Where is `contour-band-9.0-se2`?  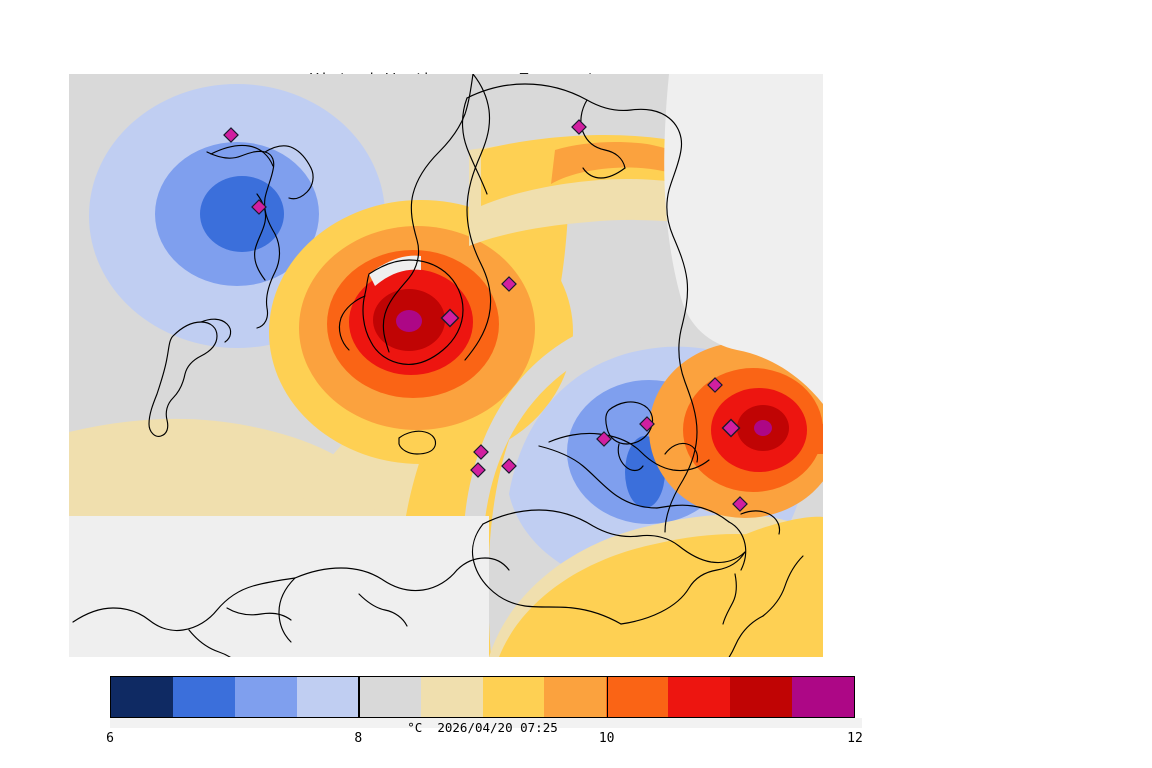
contour-band-9.0-se2 is located at coordinates (726, 586).